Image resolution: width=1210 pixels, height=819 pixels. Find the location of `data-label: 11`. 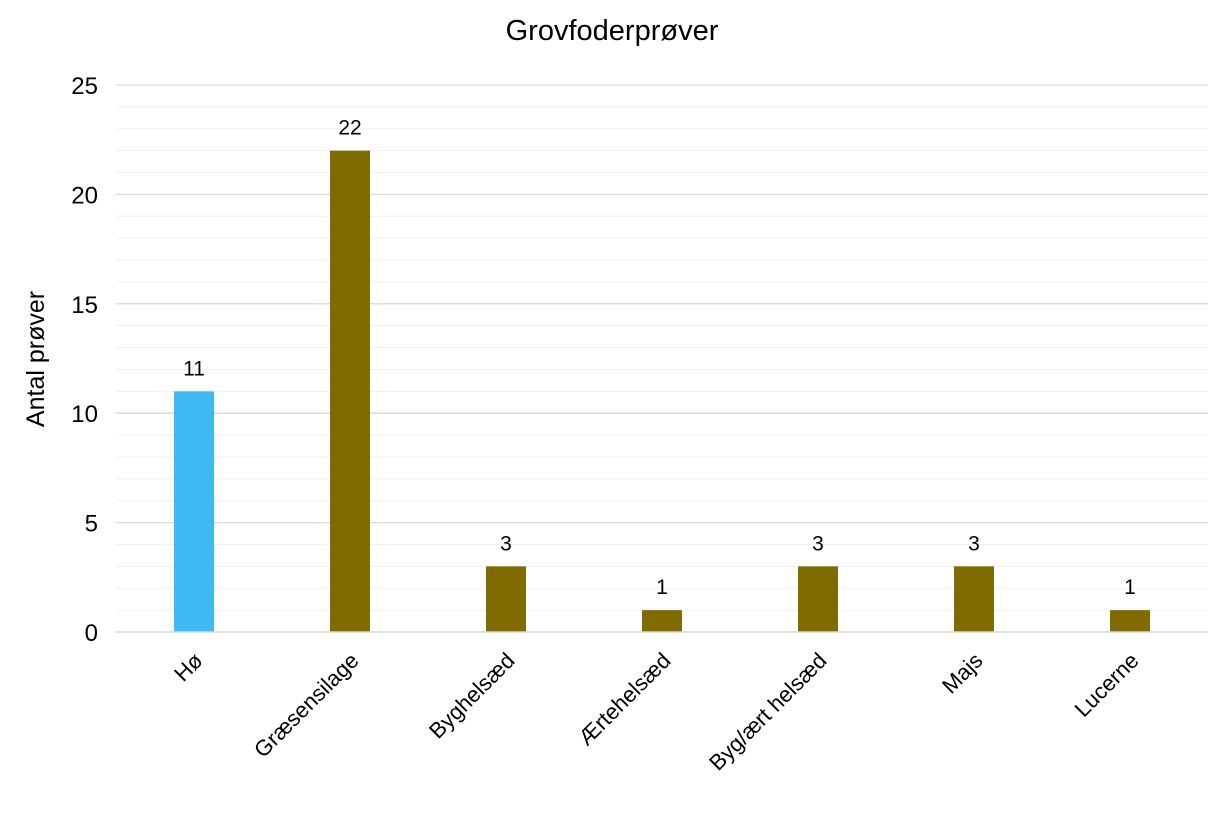

data-label: 11 is located at coordinates (194, 368).